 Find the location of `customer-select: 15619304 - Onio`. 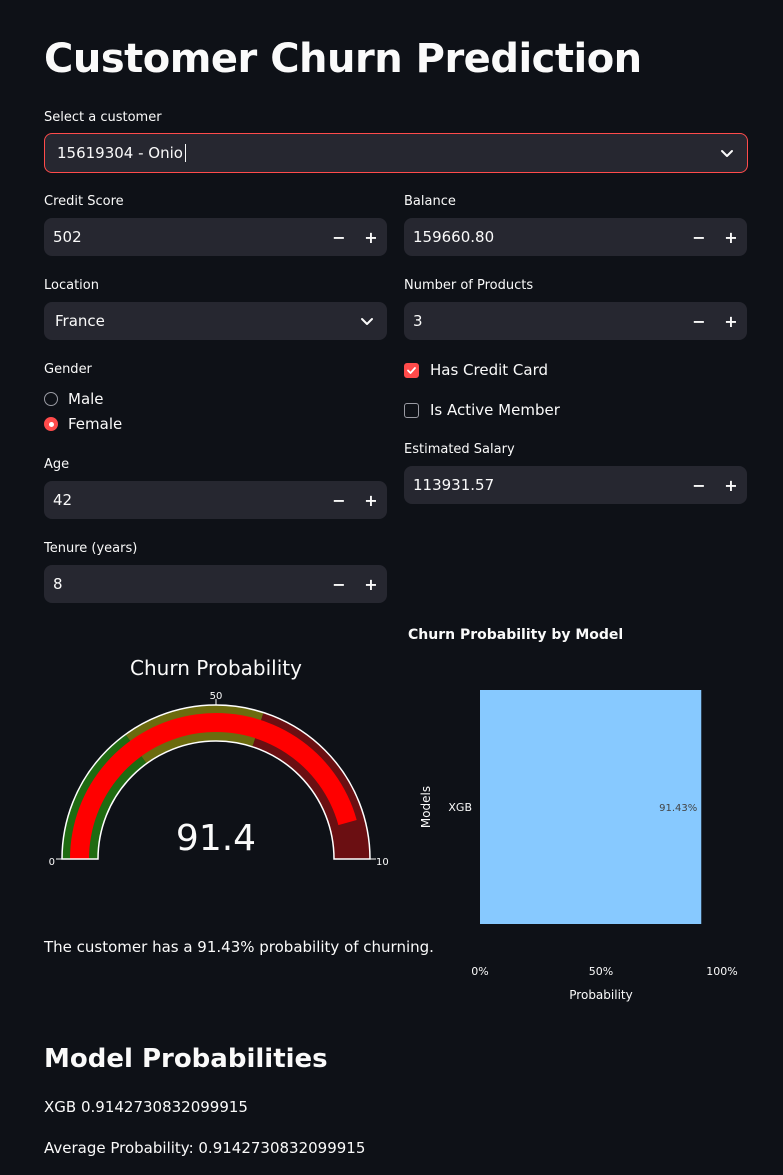

customer-select: 15619304 - Onio is located at coordinates (396, 153).